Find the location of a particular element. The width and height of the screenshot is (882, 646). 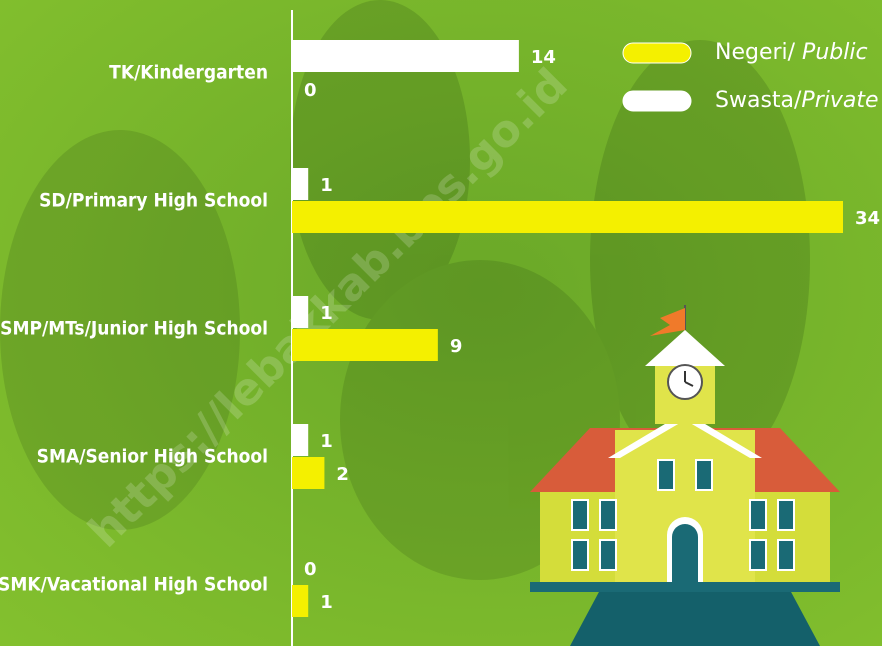

legend-label: Negeri/ Public is located at coordinates (791, 52).